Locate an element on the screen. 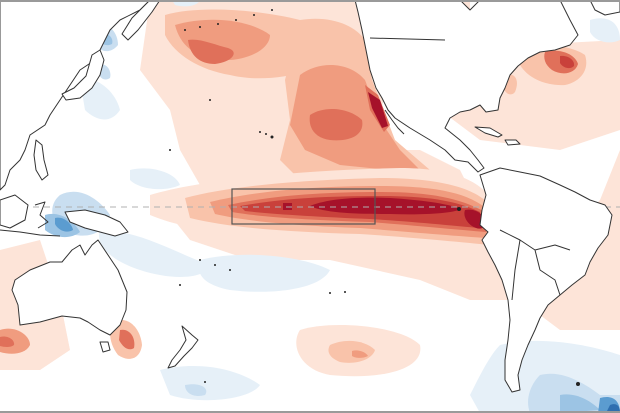 The height and width of the screenshot is (413, 620). greenland-landmass is located at coordinates (604, 8).